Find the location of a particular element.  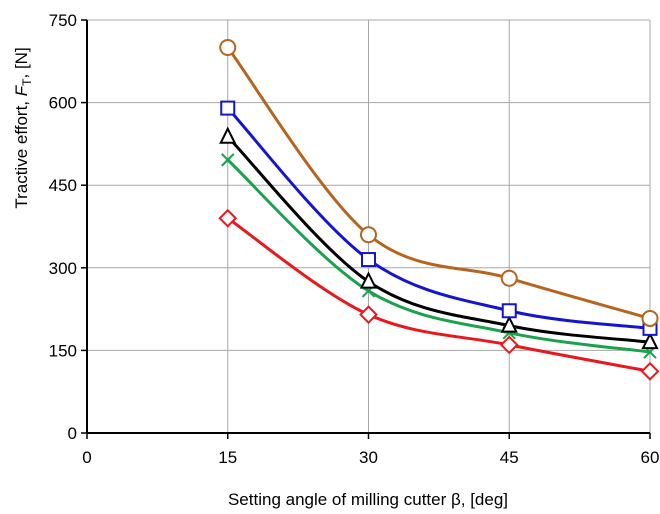

x-tick-label: 45 is located at coordinates (509, 457).